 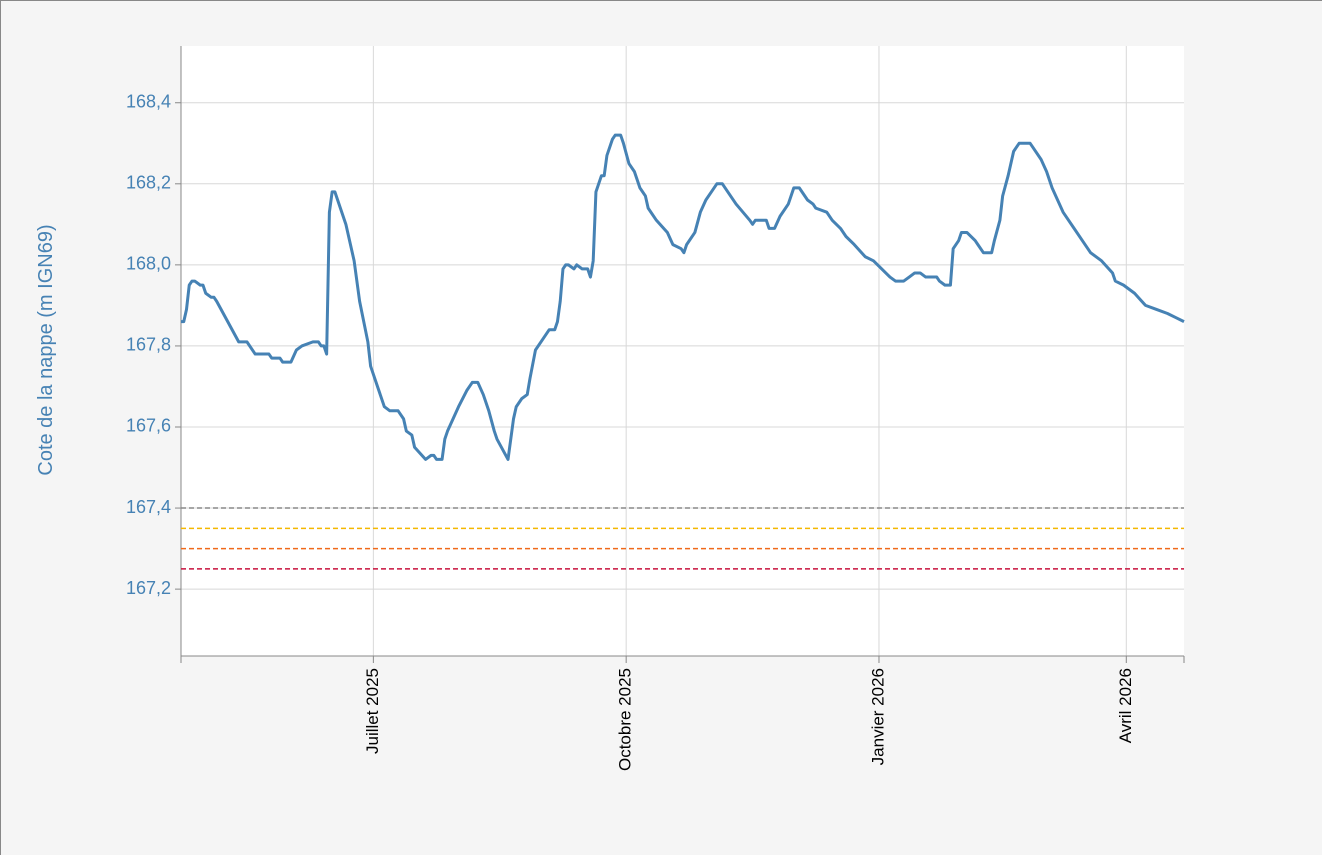 What do you see at coordinates (1125, 705) in the screenshot?
I see `x-tick-label: Avril 2026` at bounding box center [1125, 705].